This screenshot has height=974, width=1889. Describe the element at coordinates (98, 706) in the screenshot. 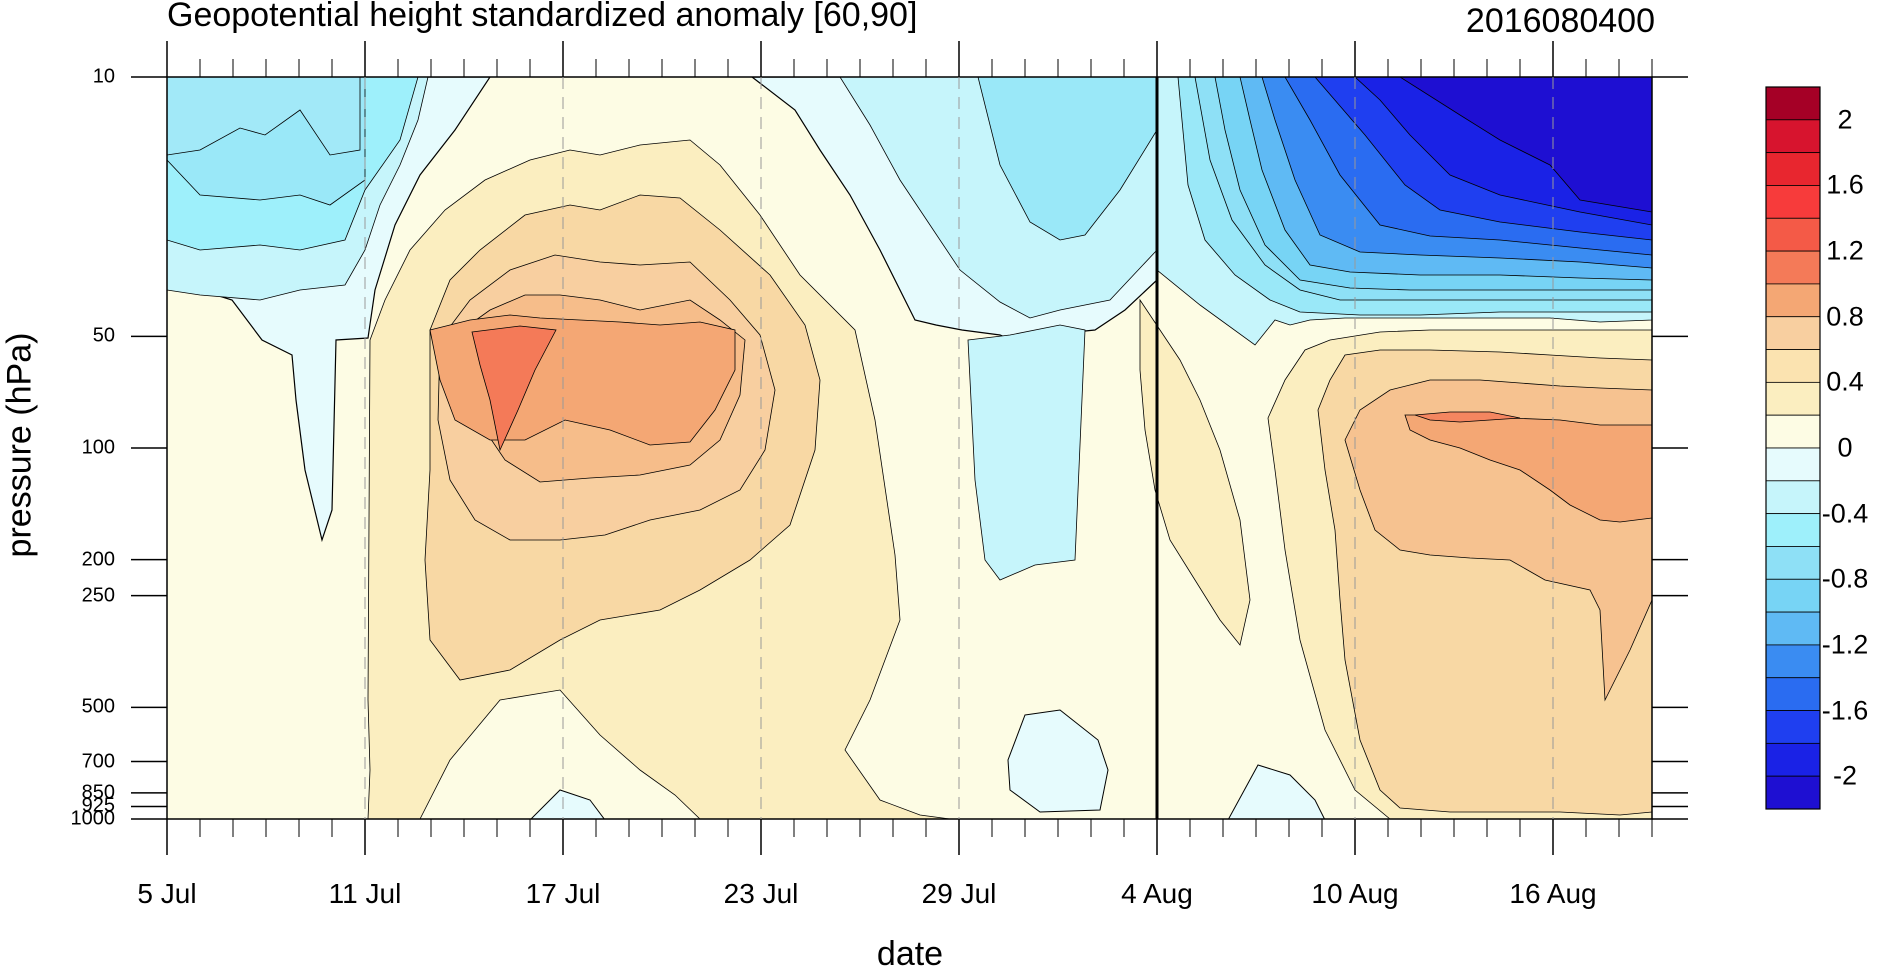

I see `y-tick-label: 500` at that location.